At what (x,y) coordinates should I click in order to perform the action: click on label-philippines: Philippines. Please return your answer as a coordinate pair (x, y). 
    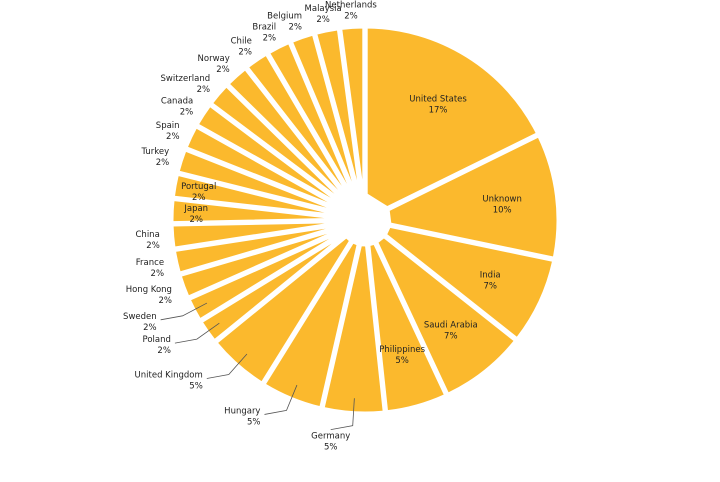
    Looking at the image, I should click on (402, 350).